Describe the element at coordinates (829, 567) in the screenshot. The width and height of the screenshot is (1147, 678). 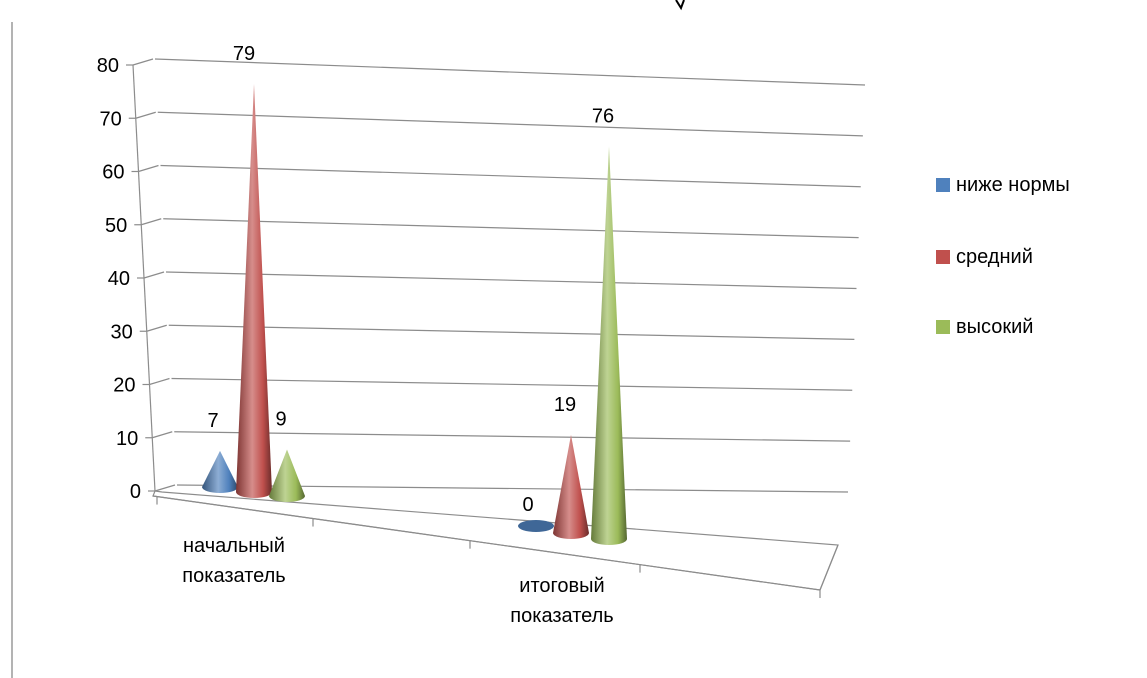
I see `floor-right-edge` at that location.